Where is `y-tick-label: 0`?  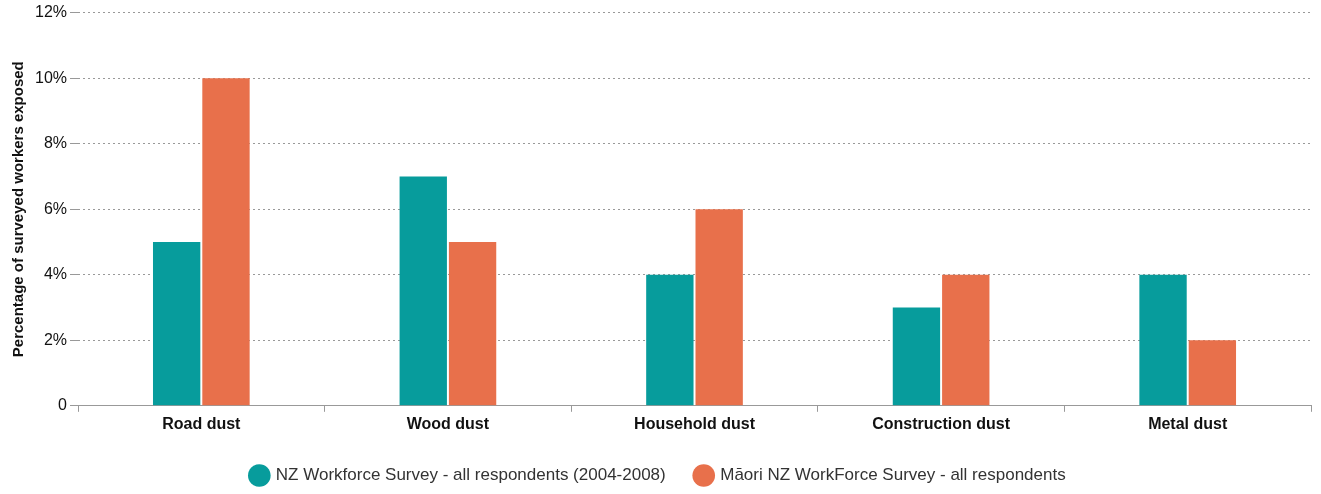 y-tick-label: 0 is located at coordinates (63, 405).